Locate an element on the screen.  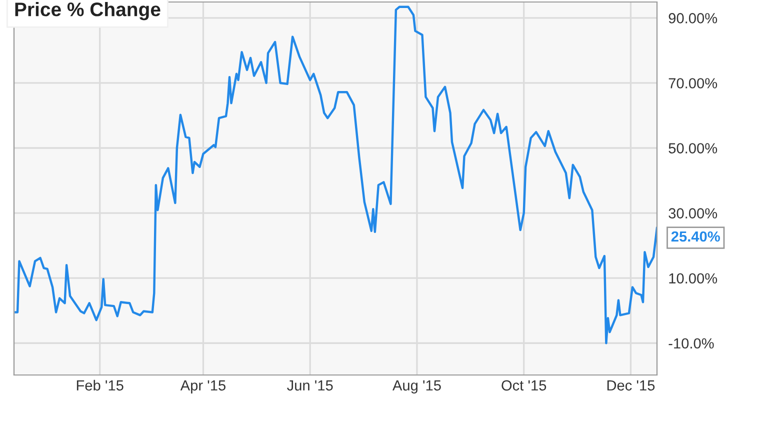
x-tick-label: Jun '15 is located at coordinates (310, 385).